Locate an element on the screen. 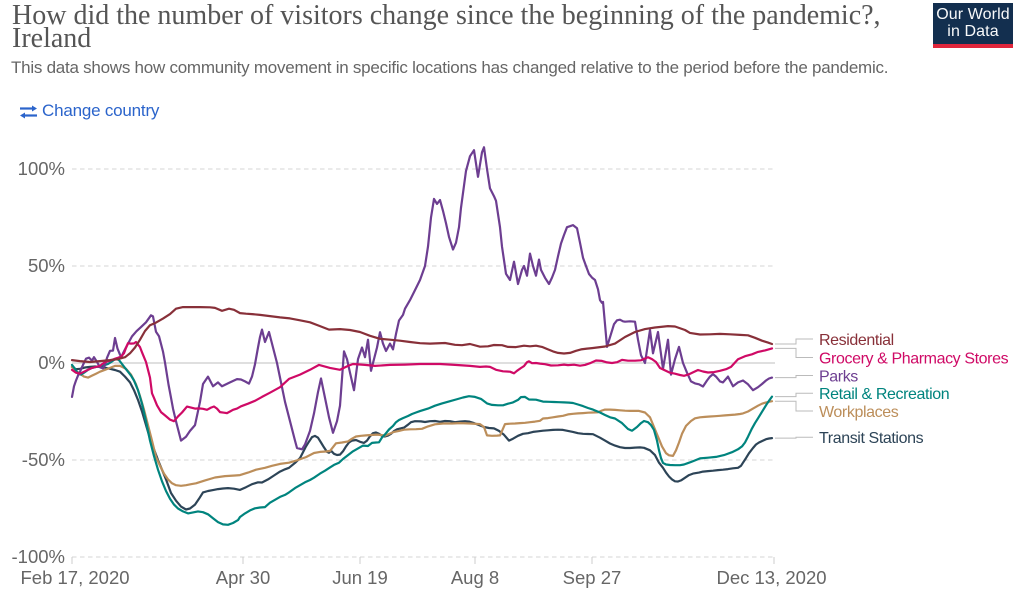 The image size is (1024, 592). svg-text: Sep 27 is located at coordinates (592, 577).